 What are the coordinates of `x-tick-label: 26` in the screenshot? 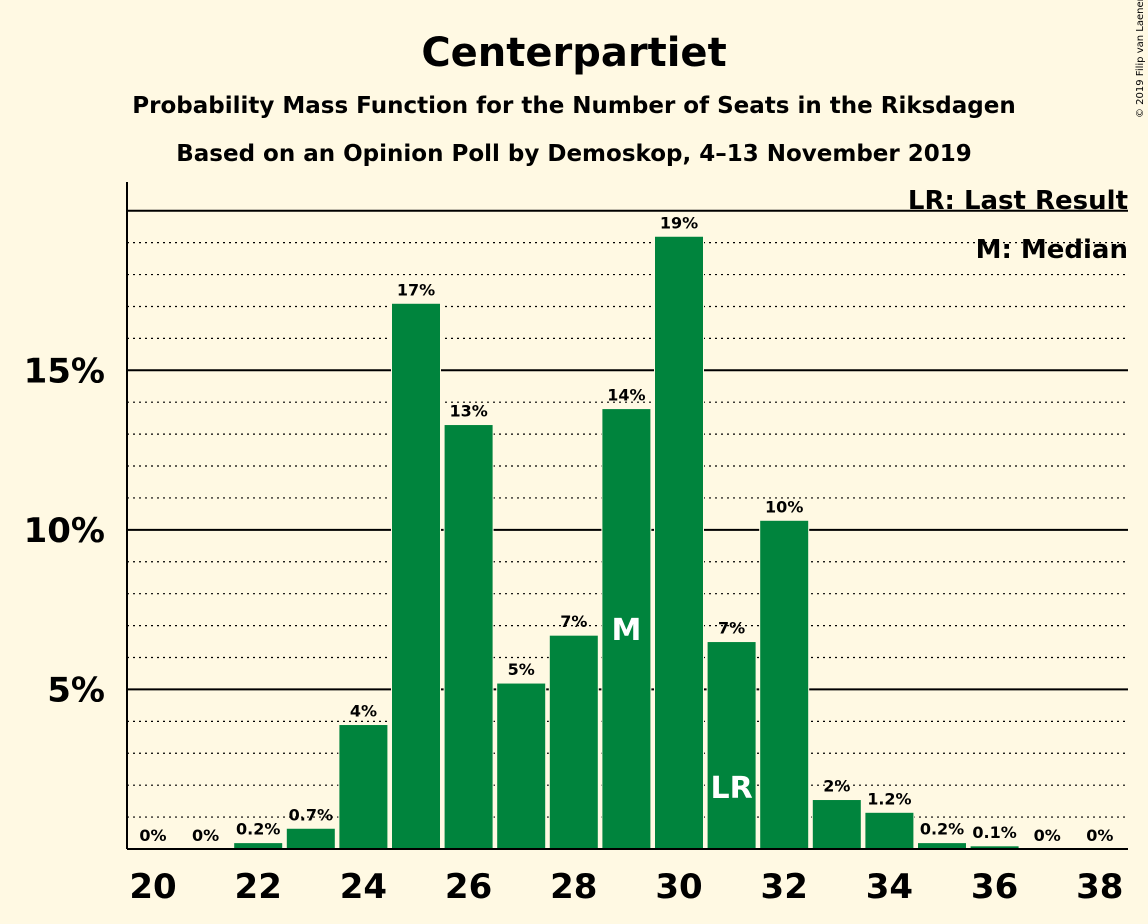 It's located at (468, 887).